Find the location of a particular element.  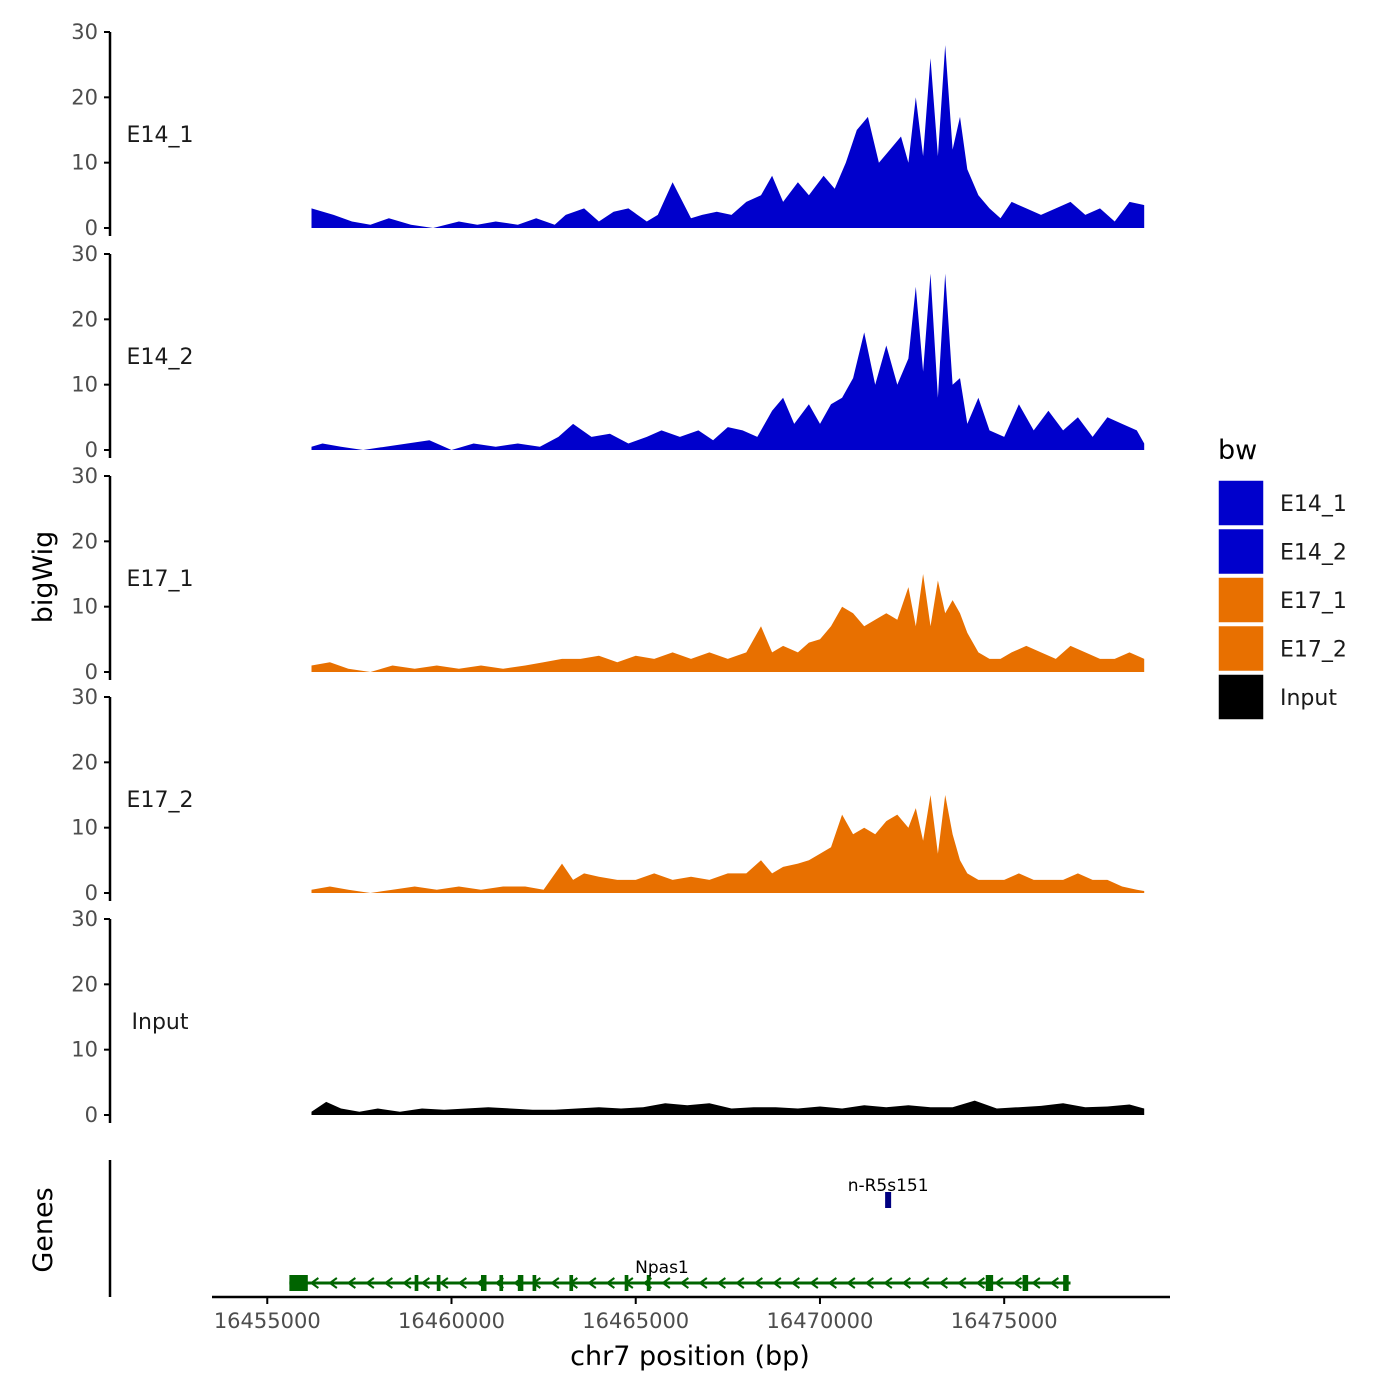

track-E14_2: 0 10 20 30 E14_2 is located at coordinates (608, 352).